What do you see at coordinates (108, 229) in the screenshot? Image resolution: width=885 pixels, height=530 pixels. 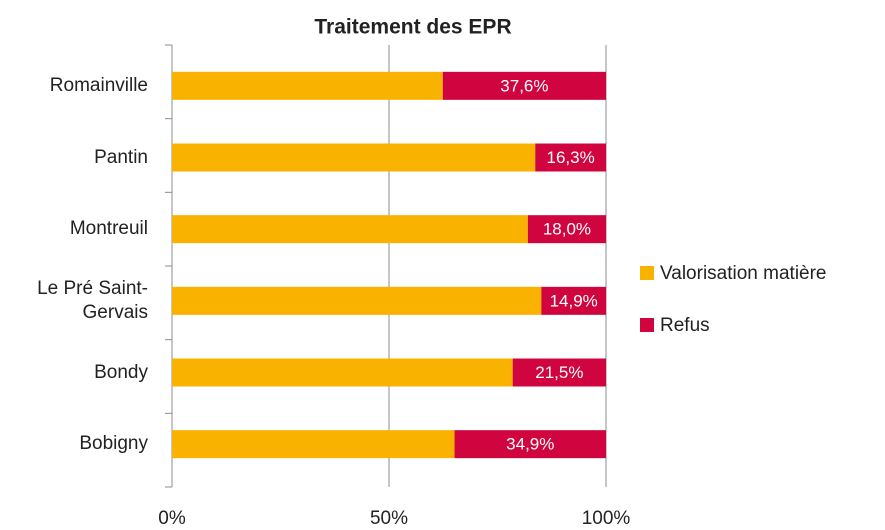 I see `y-tick-label: Montreuil` at bounding box center [108, 229].